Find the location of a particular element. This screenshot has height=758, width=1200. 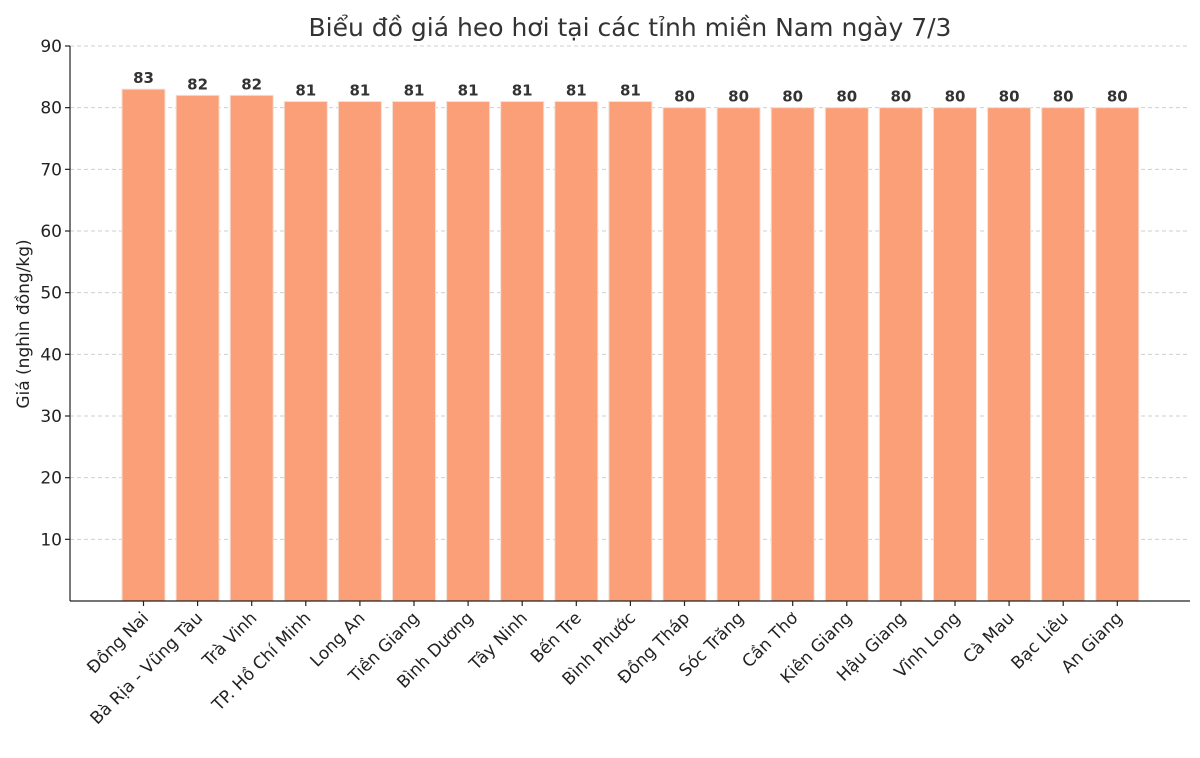

y-tick-label: 30 is located at coordinates (51, 417).